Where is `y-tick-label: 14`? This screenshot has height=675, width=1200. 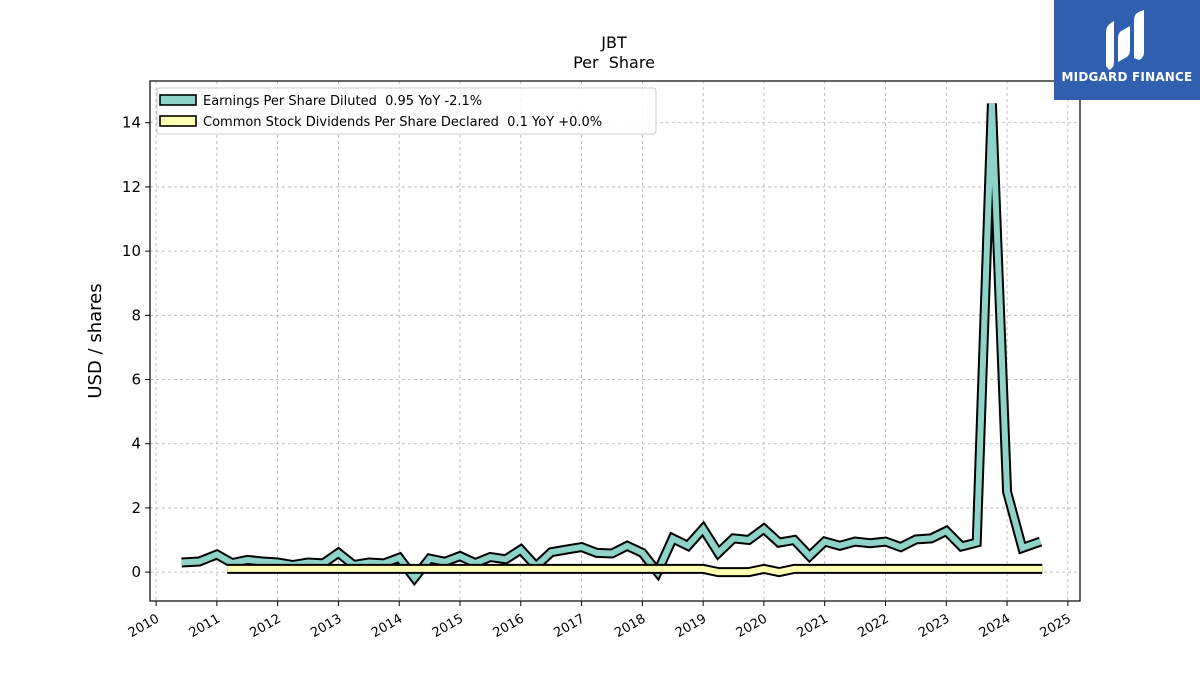
y-tick-label: 14 is located at coordinates (131, 123).